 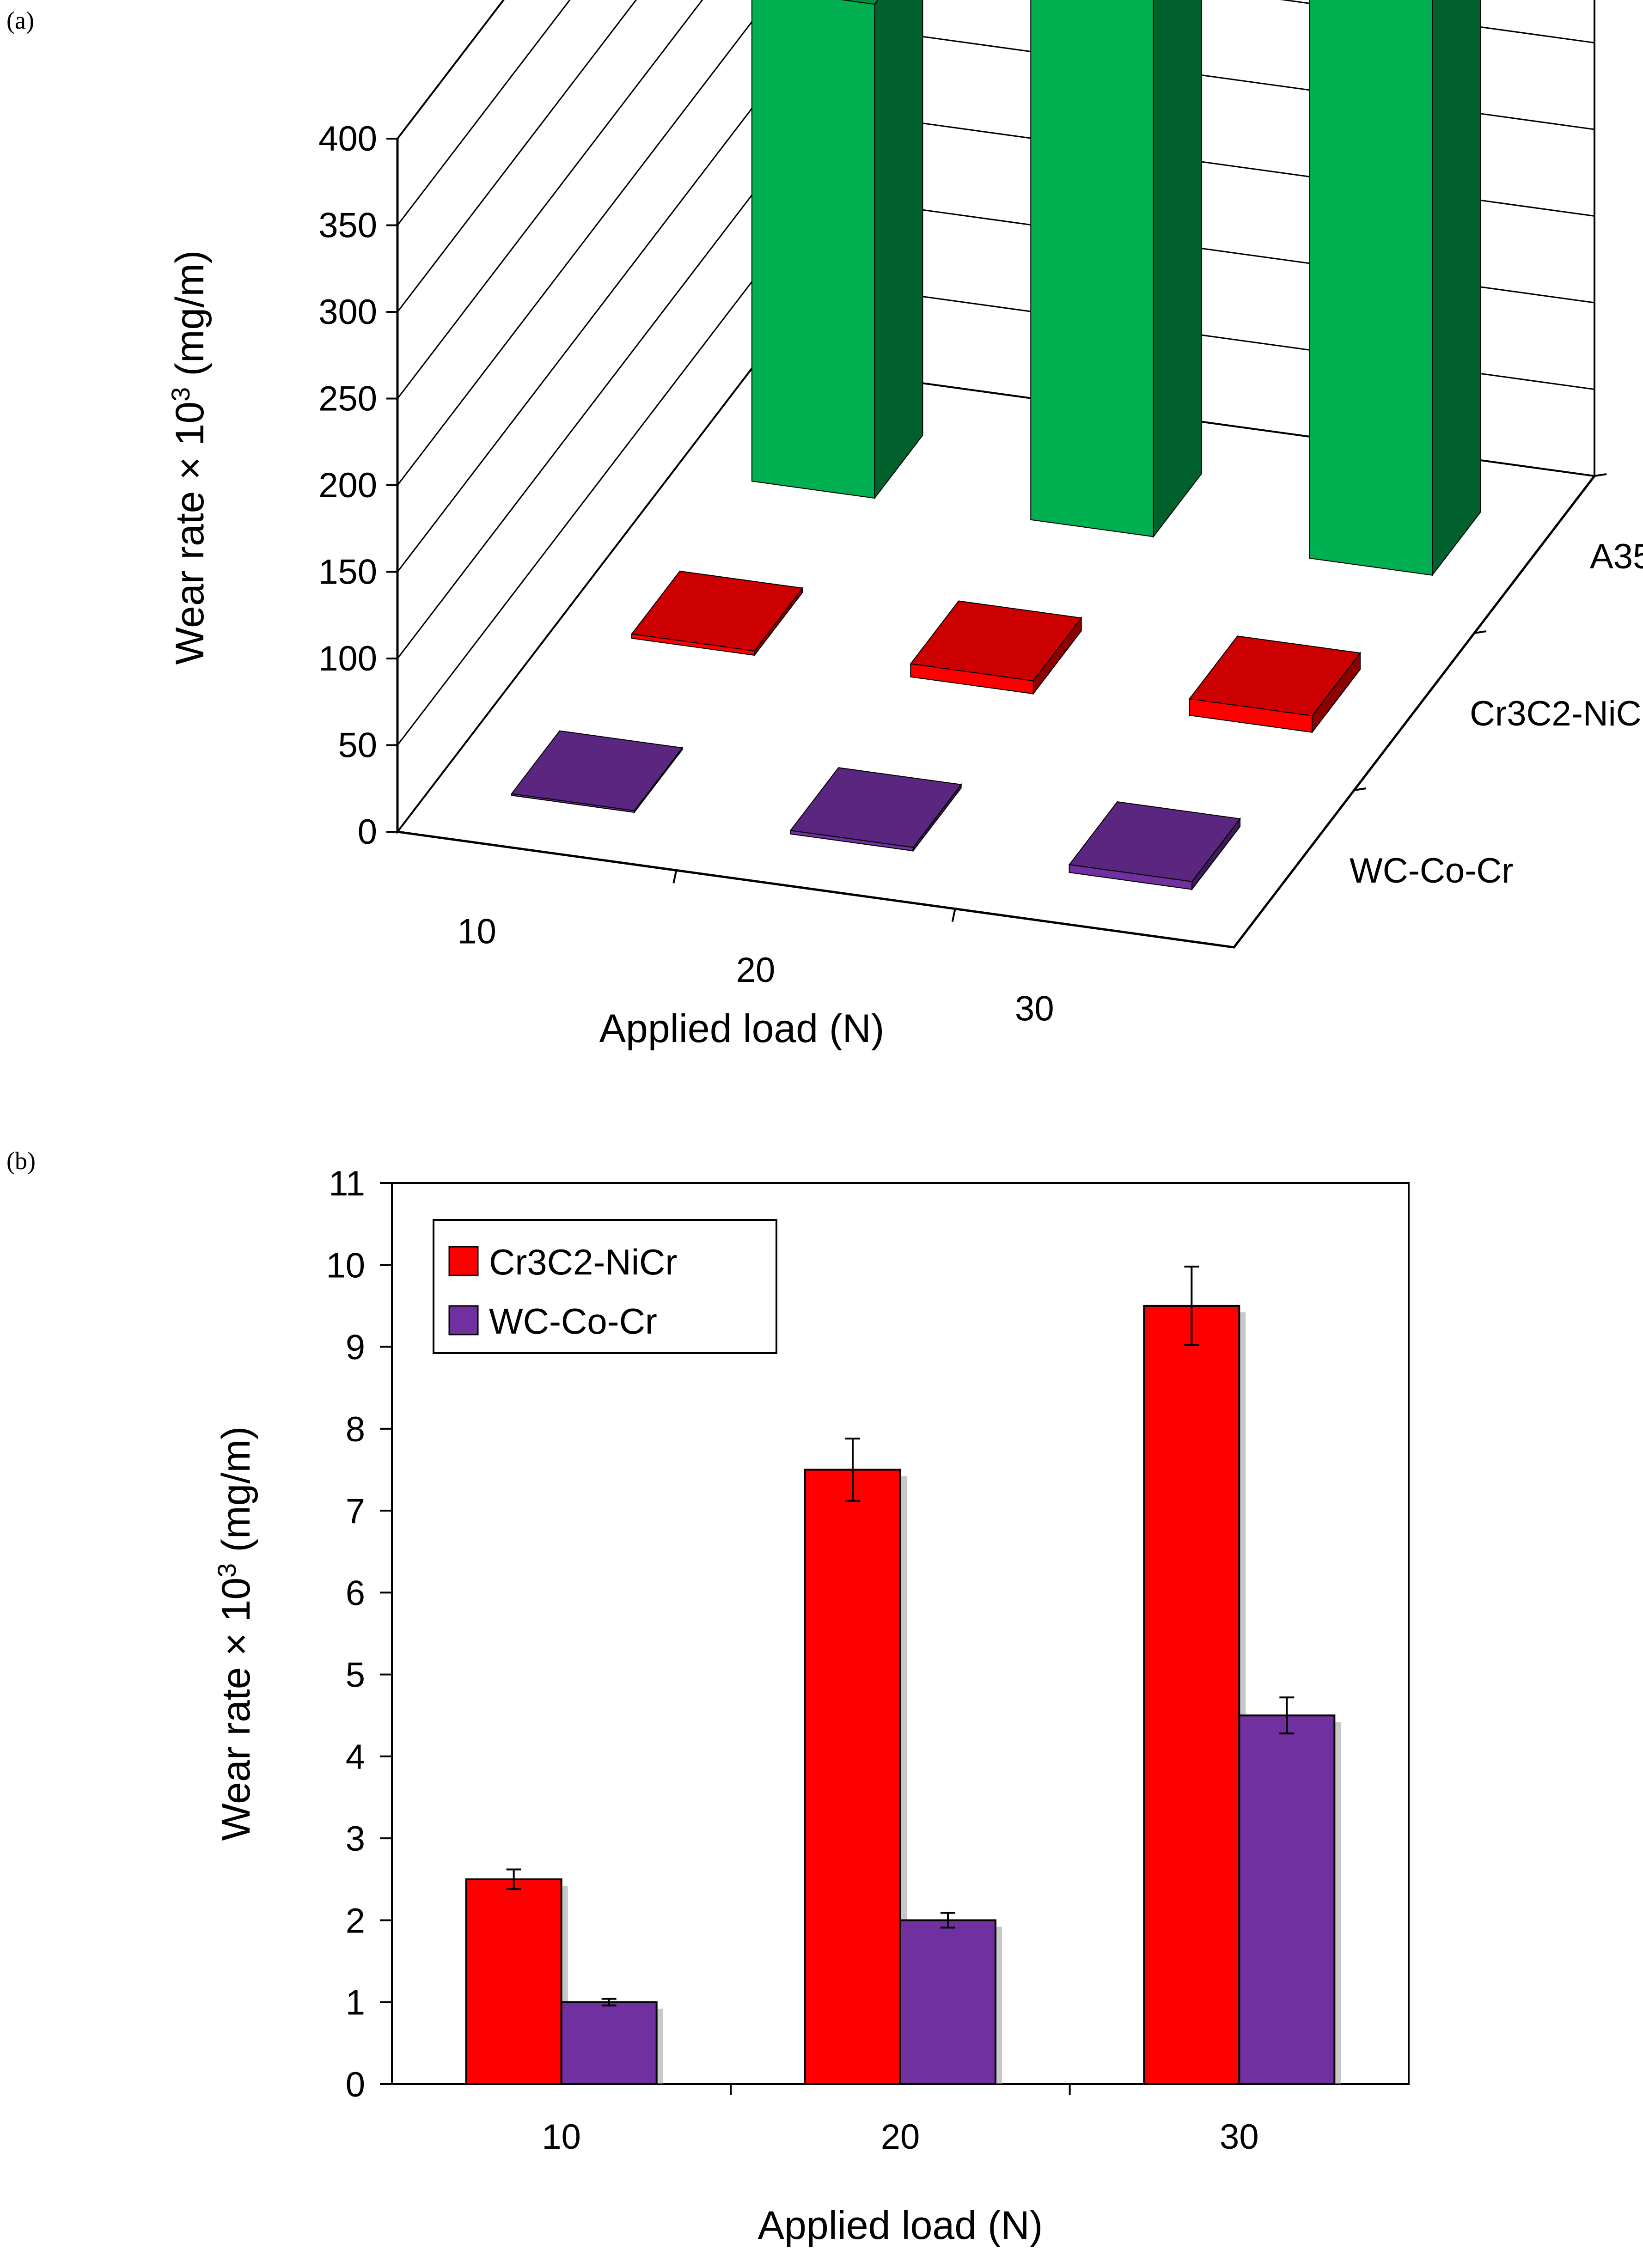 I want to click on y-tick-label: 9, so click(x=355, y=1348).